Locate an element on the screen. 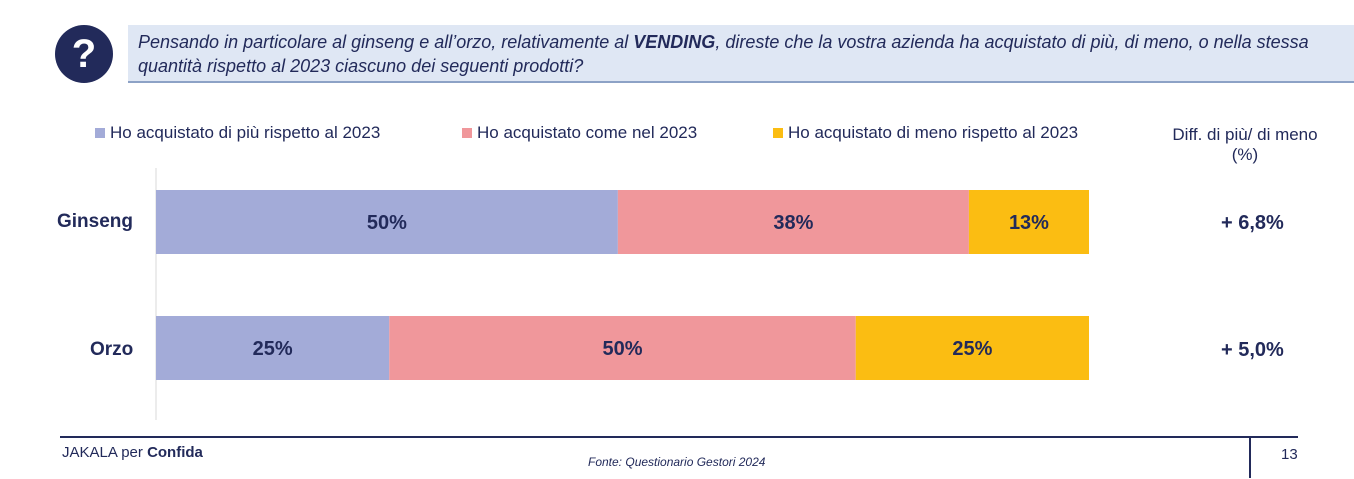  row-label-orzo: Orzo is located at coordinates (112, 349).